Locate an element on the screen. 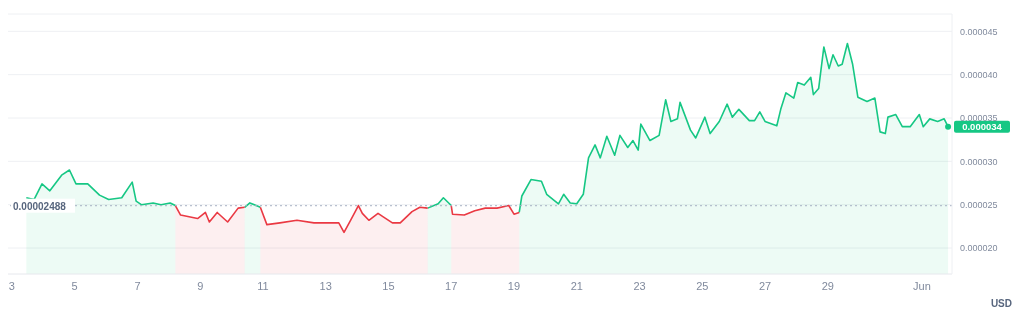 Image resolution: width=1024 pixels, height=324 pixels. x-tick-label: 5 is located at coordinates (74, 285).